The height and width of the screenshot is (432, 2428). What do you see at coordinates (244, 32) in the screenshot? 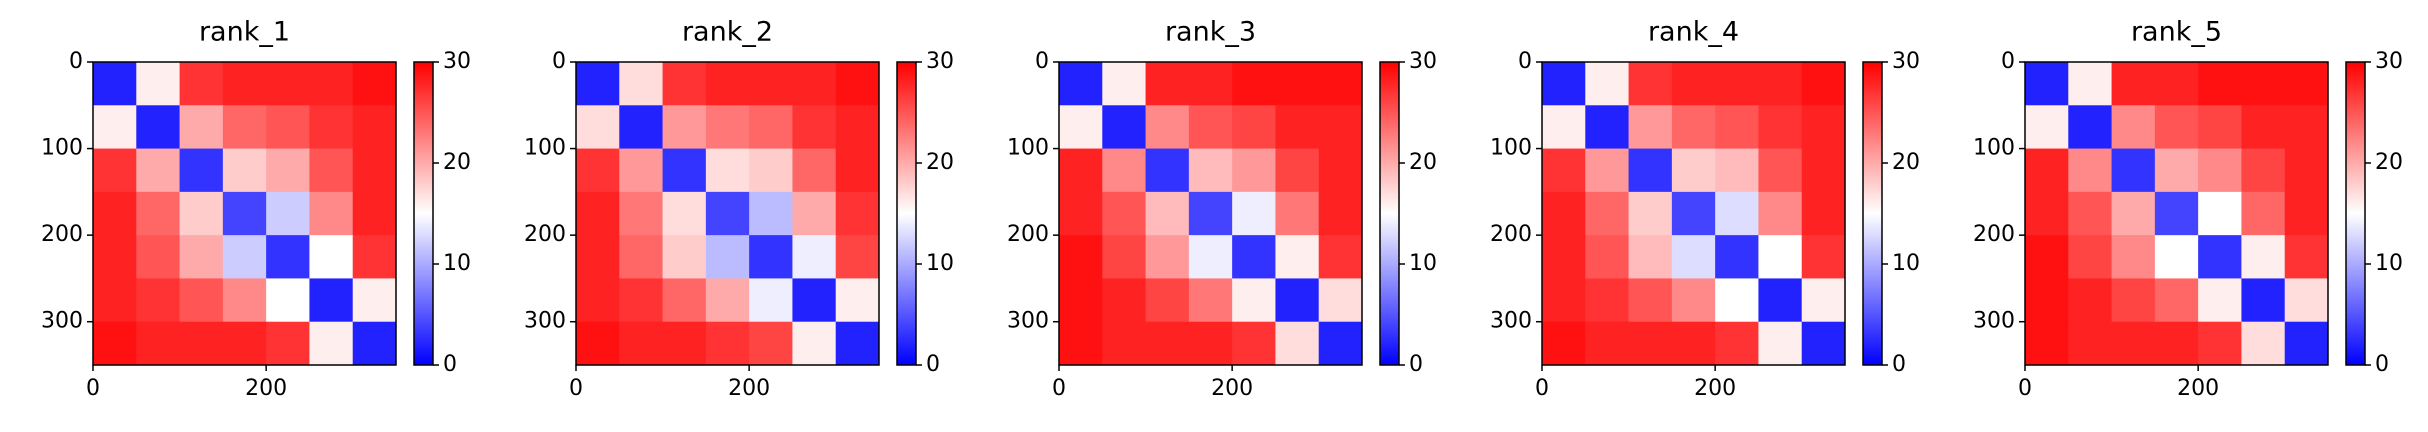
I see `chart-title: rank_1` at bounding box center [244, 32].